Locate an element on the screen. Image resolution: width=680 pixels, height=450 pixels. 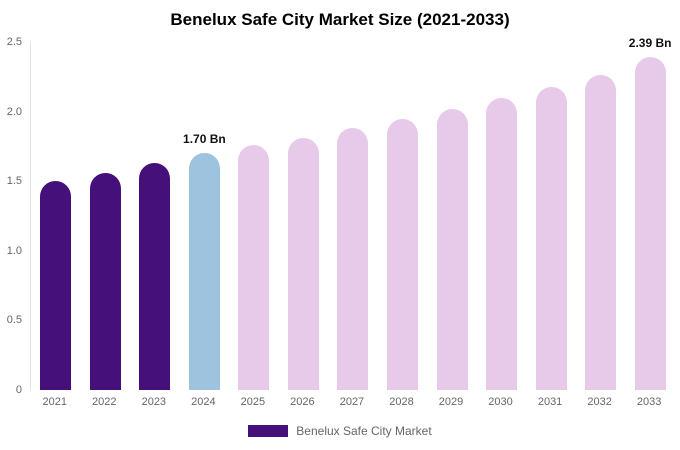
bar-value-label-2033: 2.39 Bn is located at coordinates (650, 43).